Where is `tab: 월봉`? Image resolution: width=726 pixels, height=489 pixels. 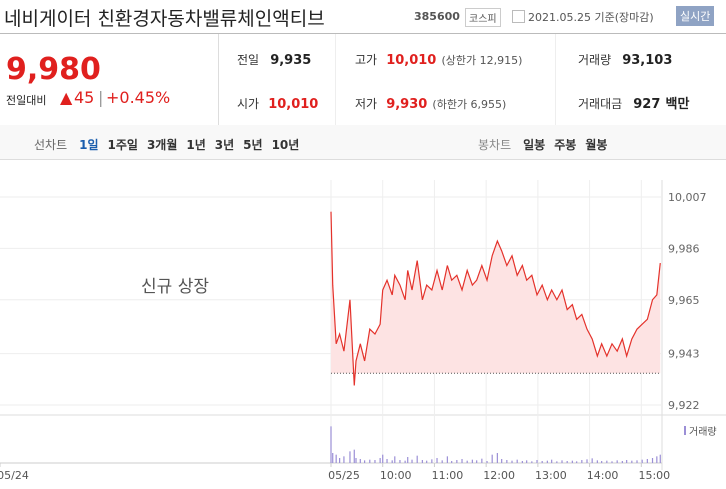
tab: 월봉 is located at coordinates (596, 145).